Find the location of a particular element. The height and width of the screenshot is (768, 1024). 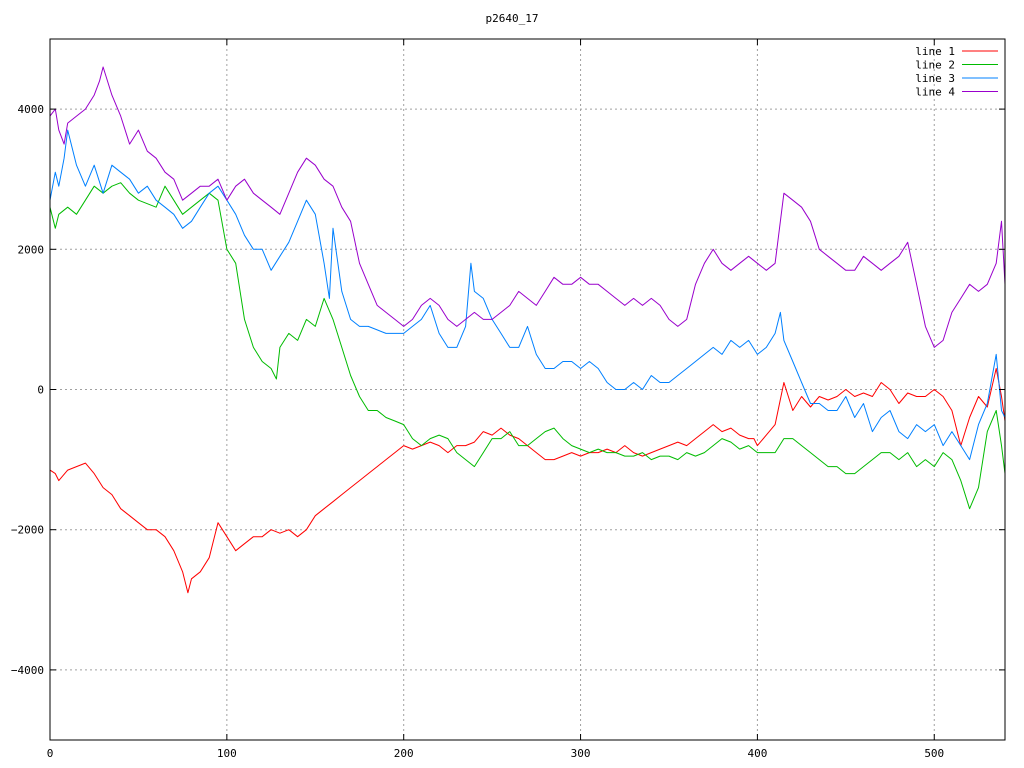

x-tick-label: 0 is located at coordinates (50, 753).